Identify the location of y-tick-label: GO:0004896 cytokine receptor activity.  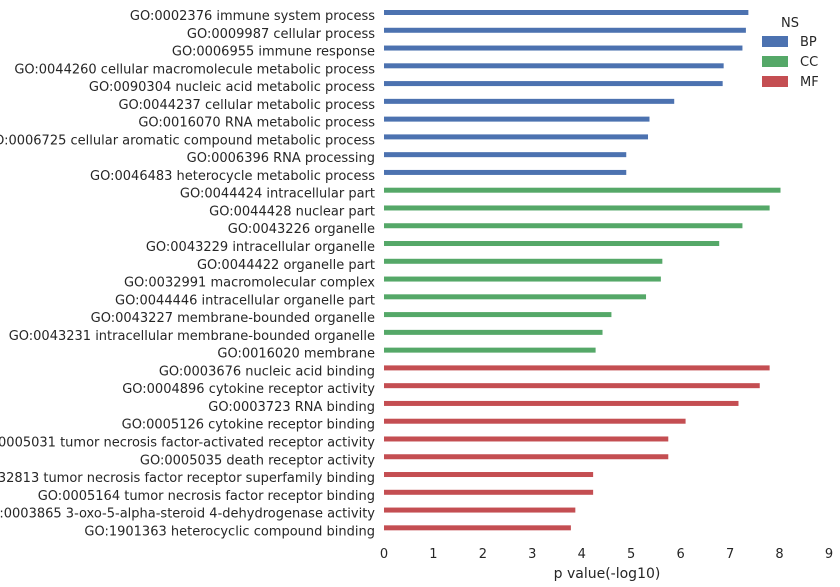
(248, 389).